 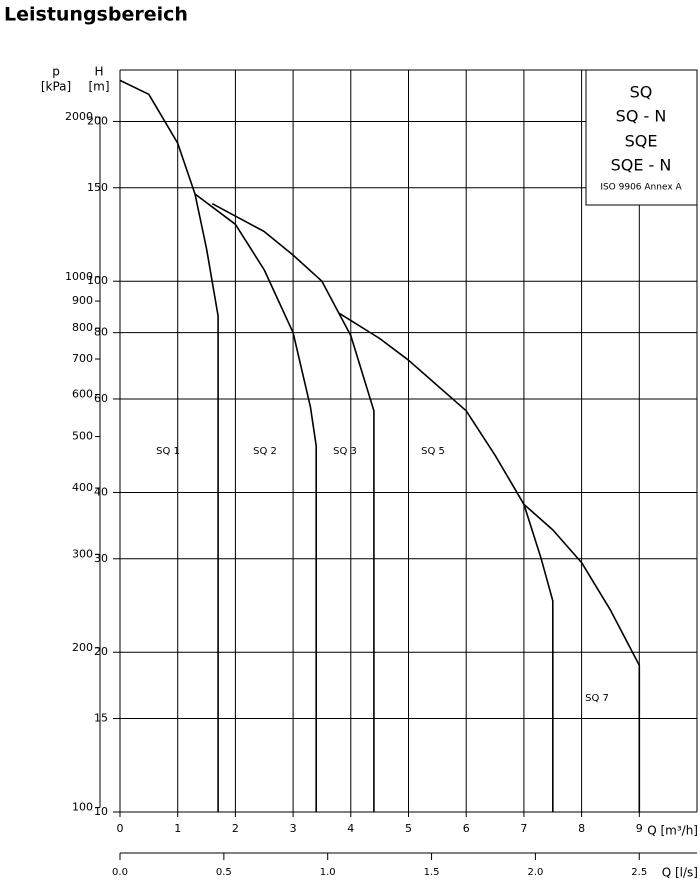 I want to click on x-tick-label: 7, so click(x=523, y=828).